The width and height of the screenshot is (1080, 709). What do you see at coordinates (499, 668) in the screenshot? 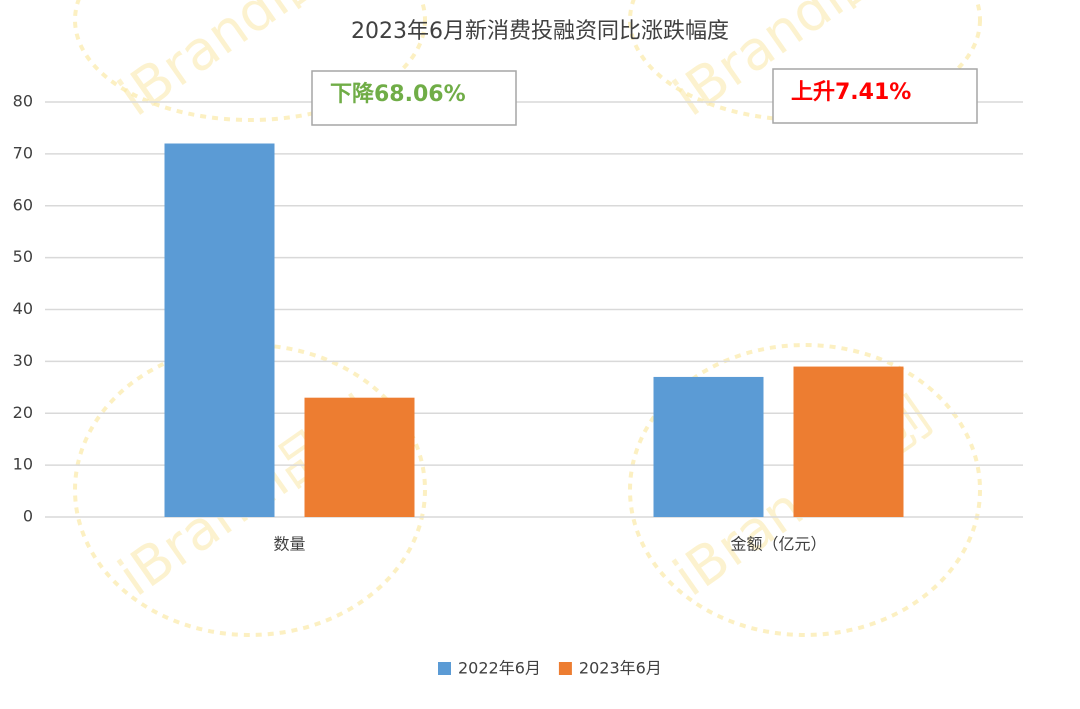
I see `legend-label: 2022年6月` at bounding box center [499, 668].